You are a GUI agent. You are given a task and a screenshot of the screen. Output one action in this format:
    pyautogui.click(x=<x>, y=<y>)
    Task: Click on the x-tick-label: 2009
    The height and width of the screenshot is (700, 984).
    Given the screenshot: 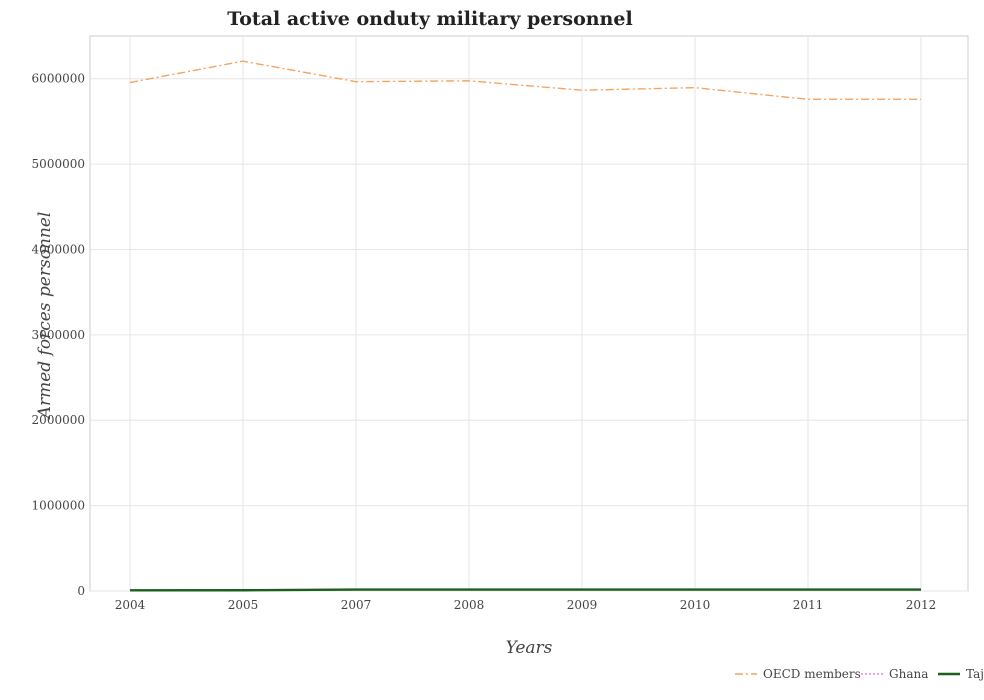 What is the action you would take?
    pyautogui.click(x=582, y=605)
    